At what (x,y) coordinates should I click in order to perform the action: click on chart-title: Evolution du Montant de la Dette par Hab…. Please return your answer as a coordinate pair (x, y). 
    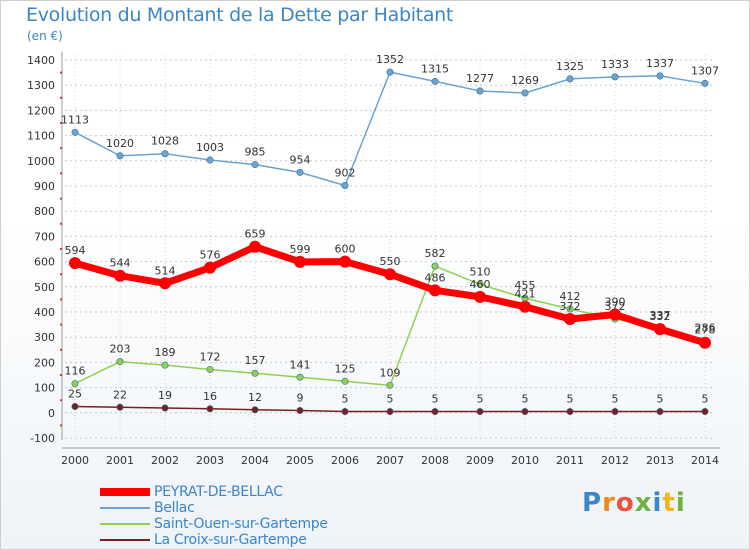
    Looking at the image, I should click on (240, 15).